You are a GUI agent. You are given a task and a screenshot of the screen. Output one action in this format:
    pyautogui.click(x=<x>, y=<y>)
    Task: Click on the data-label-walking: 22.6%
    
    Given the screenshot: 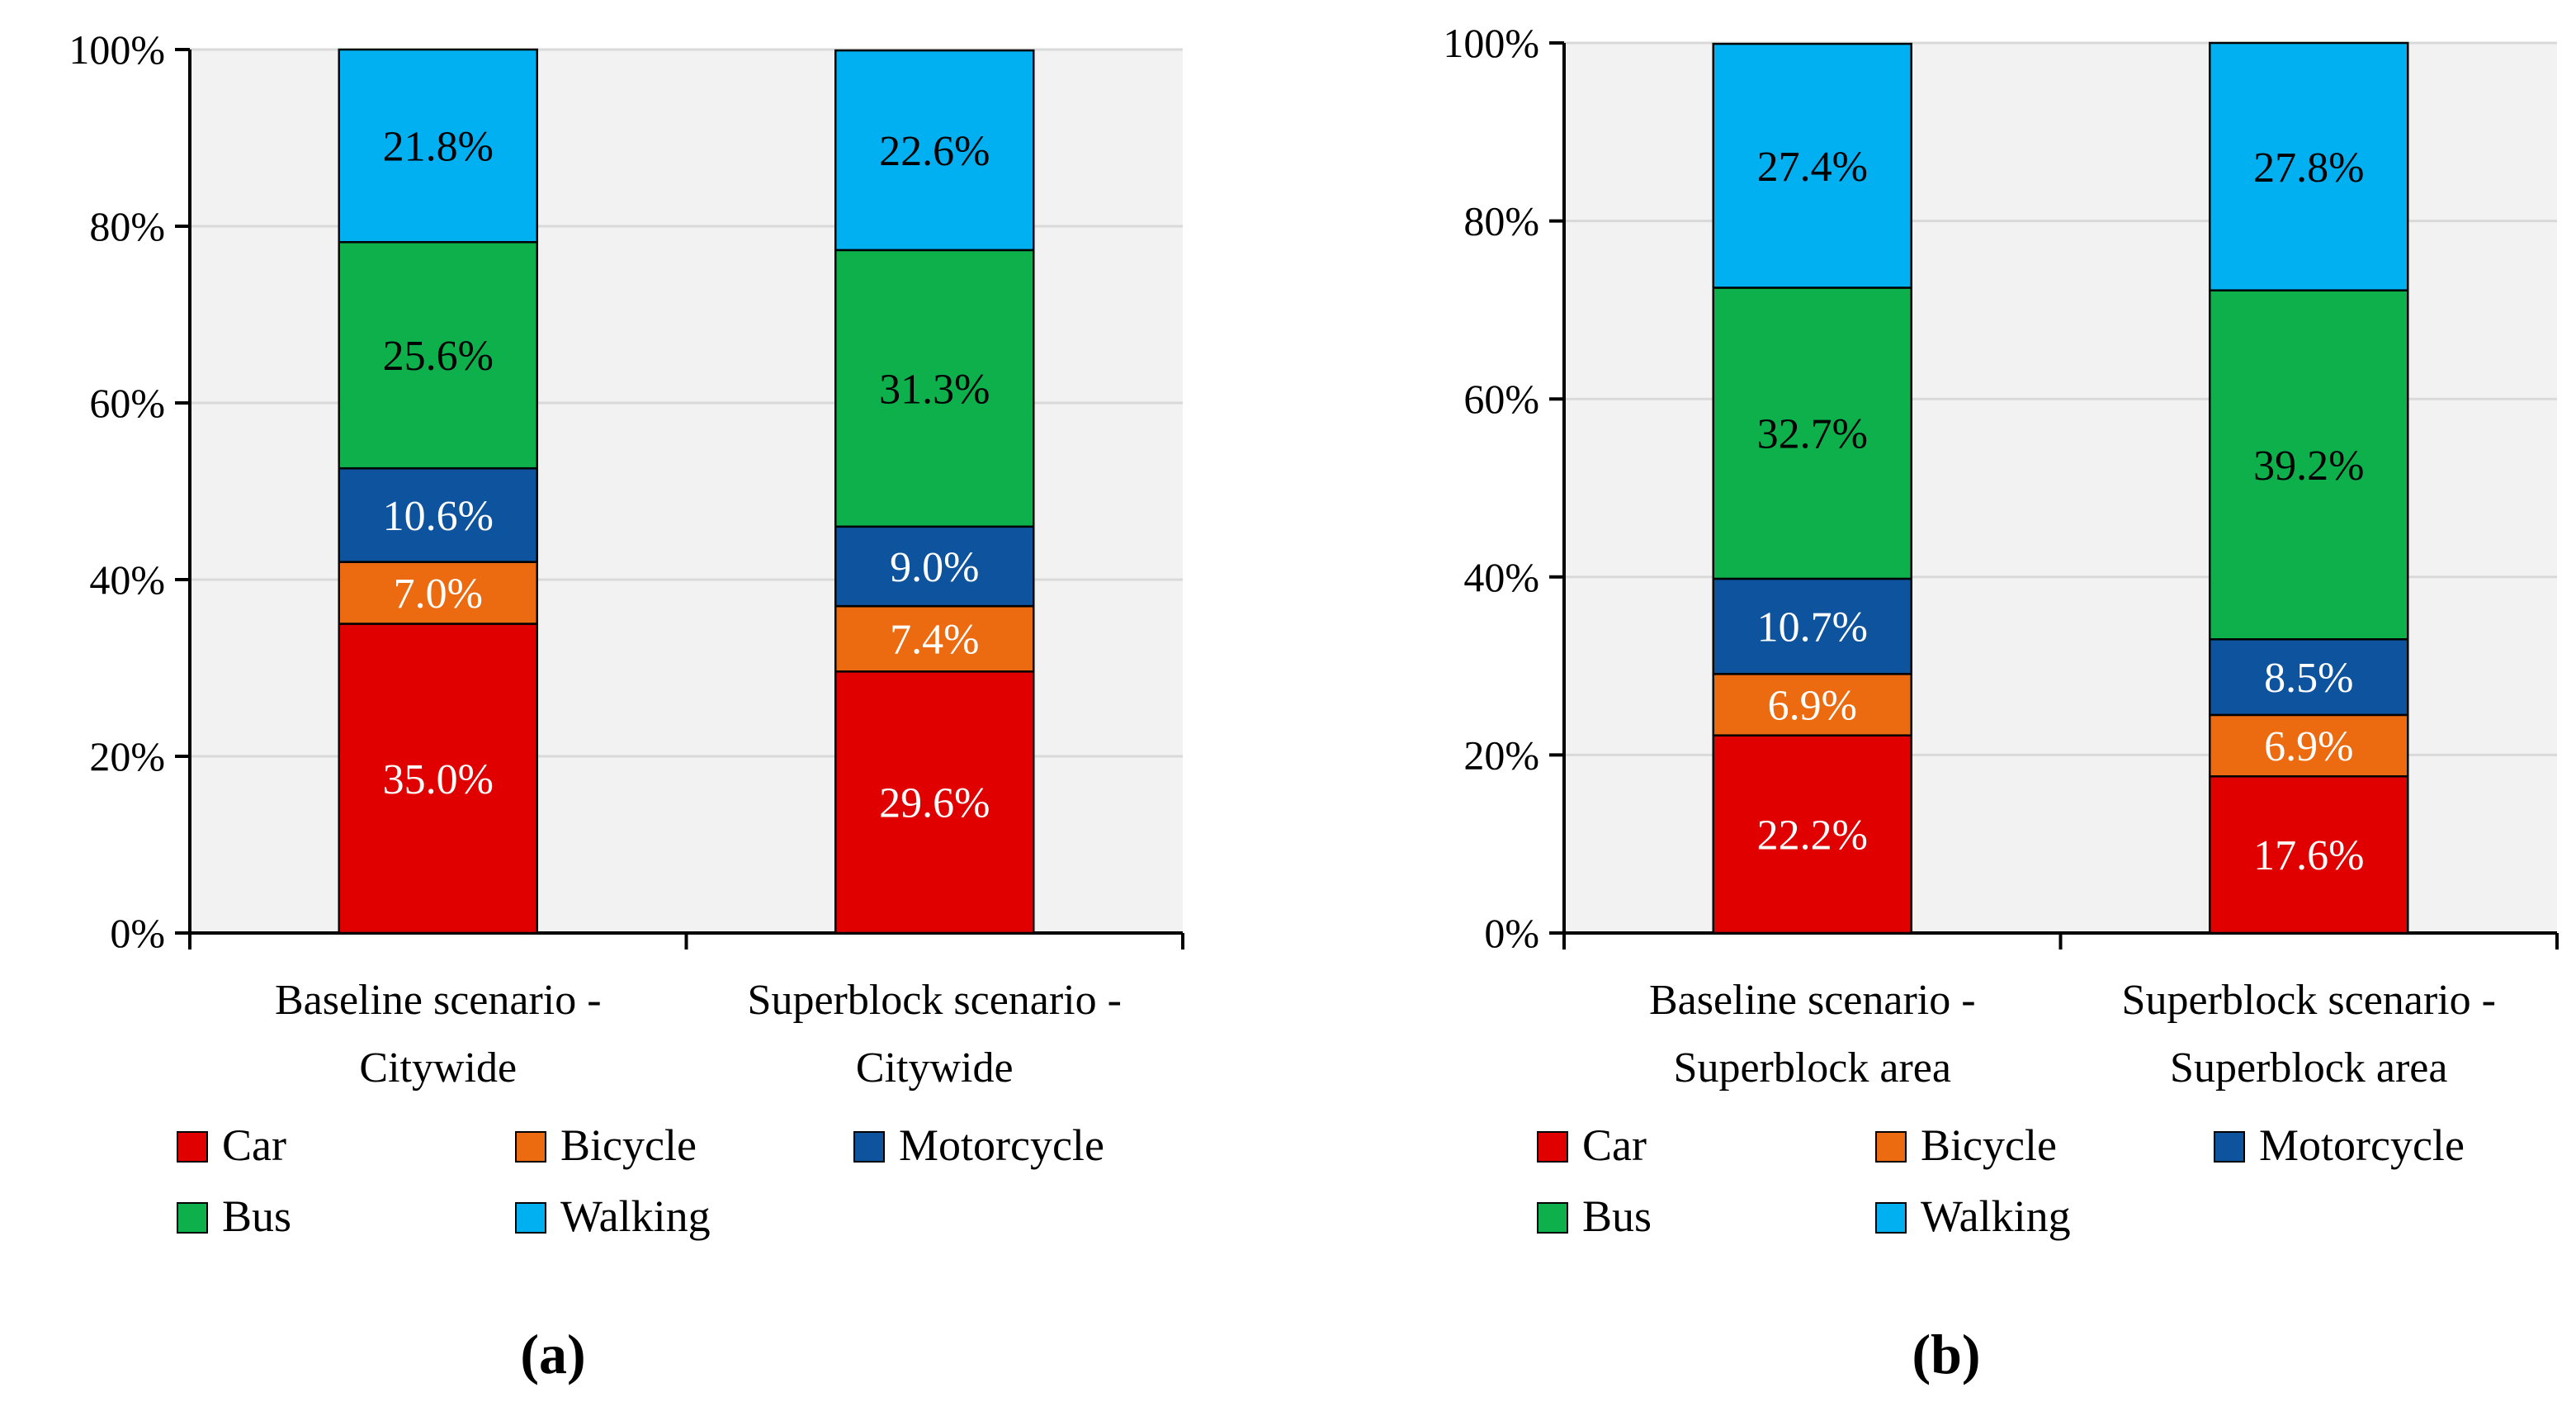 What is the action you would take?
    pyautogui.click(x=934, y=151)
    